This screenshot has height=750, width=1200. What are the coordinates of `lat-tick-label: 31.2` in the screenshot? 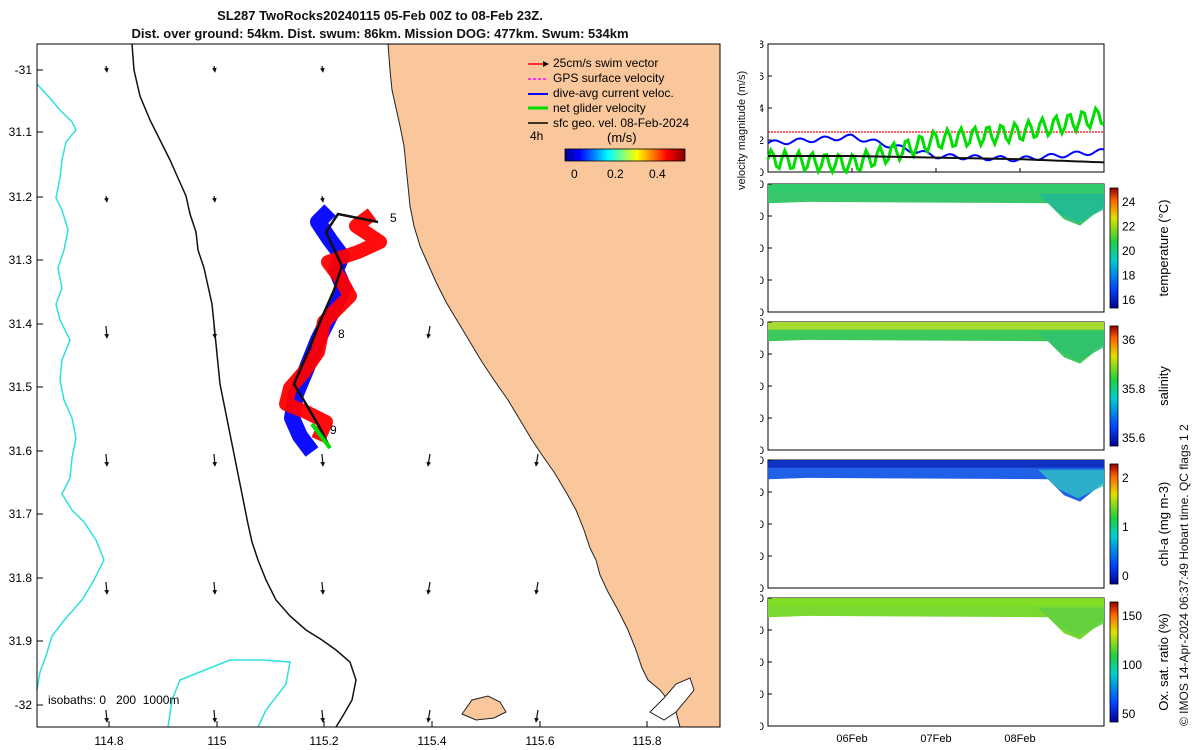 It's located at (21, 197).